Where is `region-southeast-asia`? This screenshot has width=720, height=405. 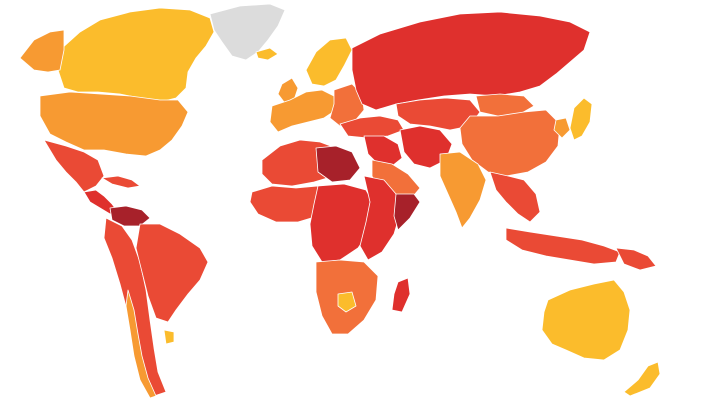 region-southeast-asia is located at coordinates (515, 197).